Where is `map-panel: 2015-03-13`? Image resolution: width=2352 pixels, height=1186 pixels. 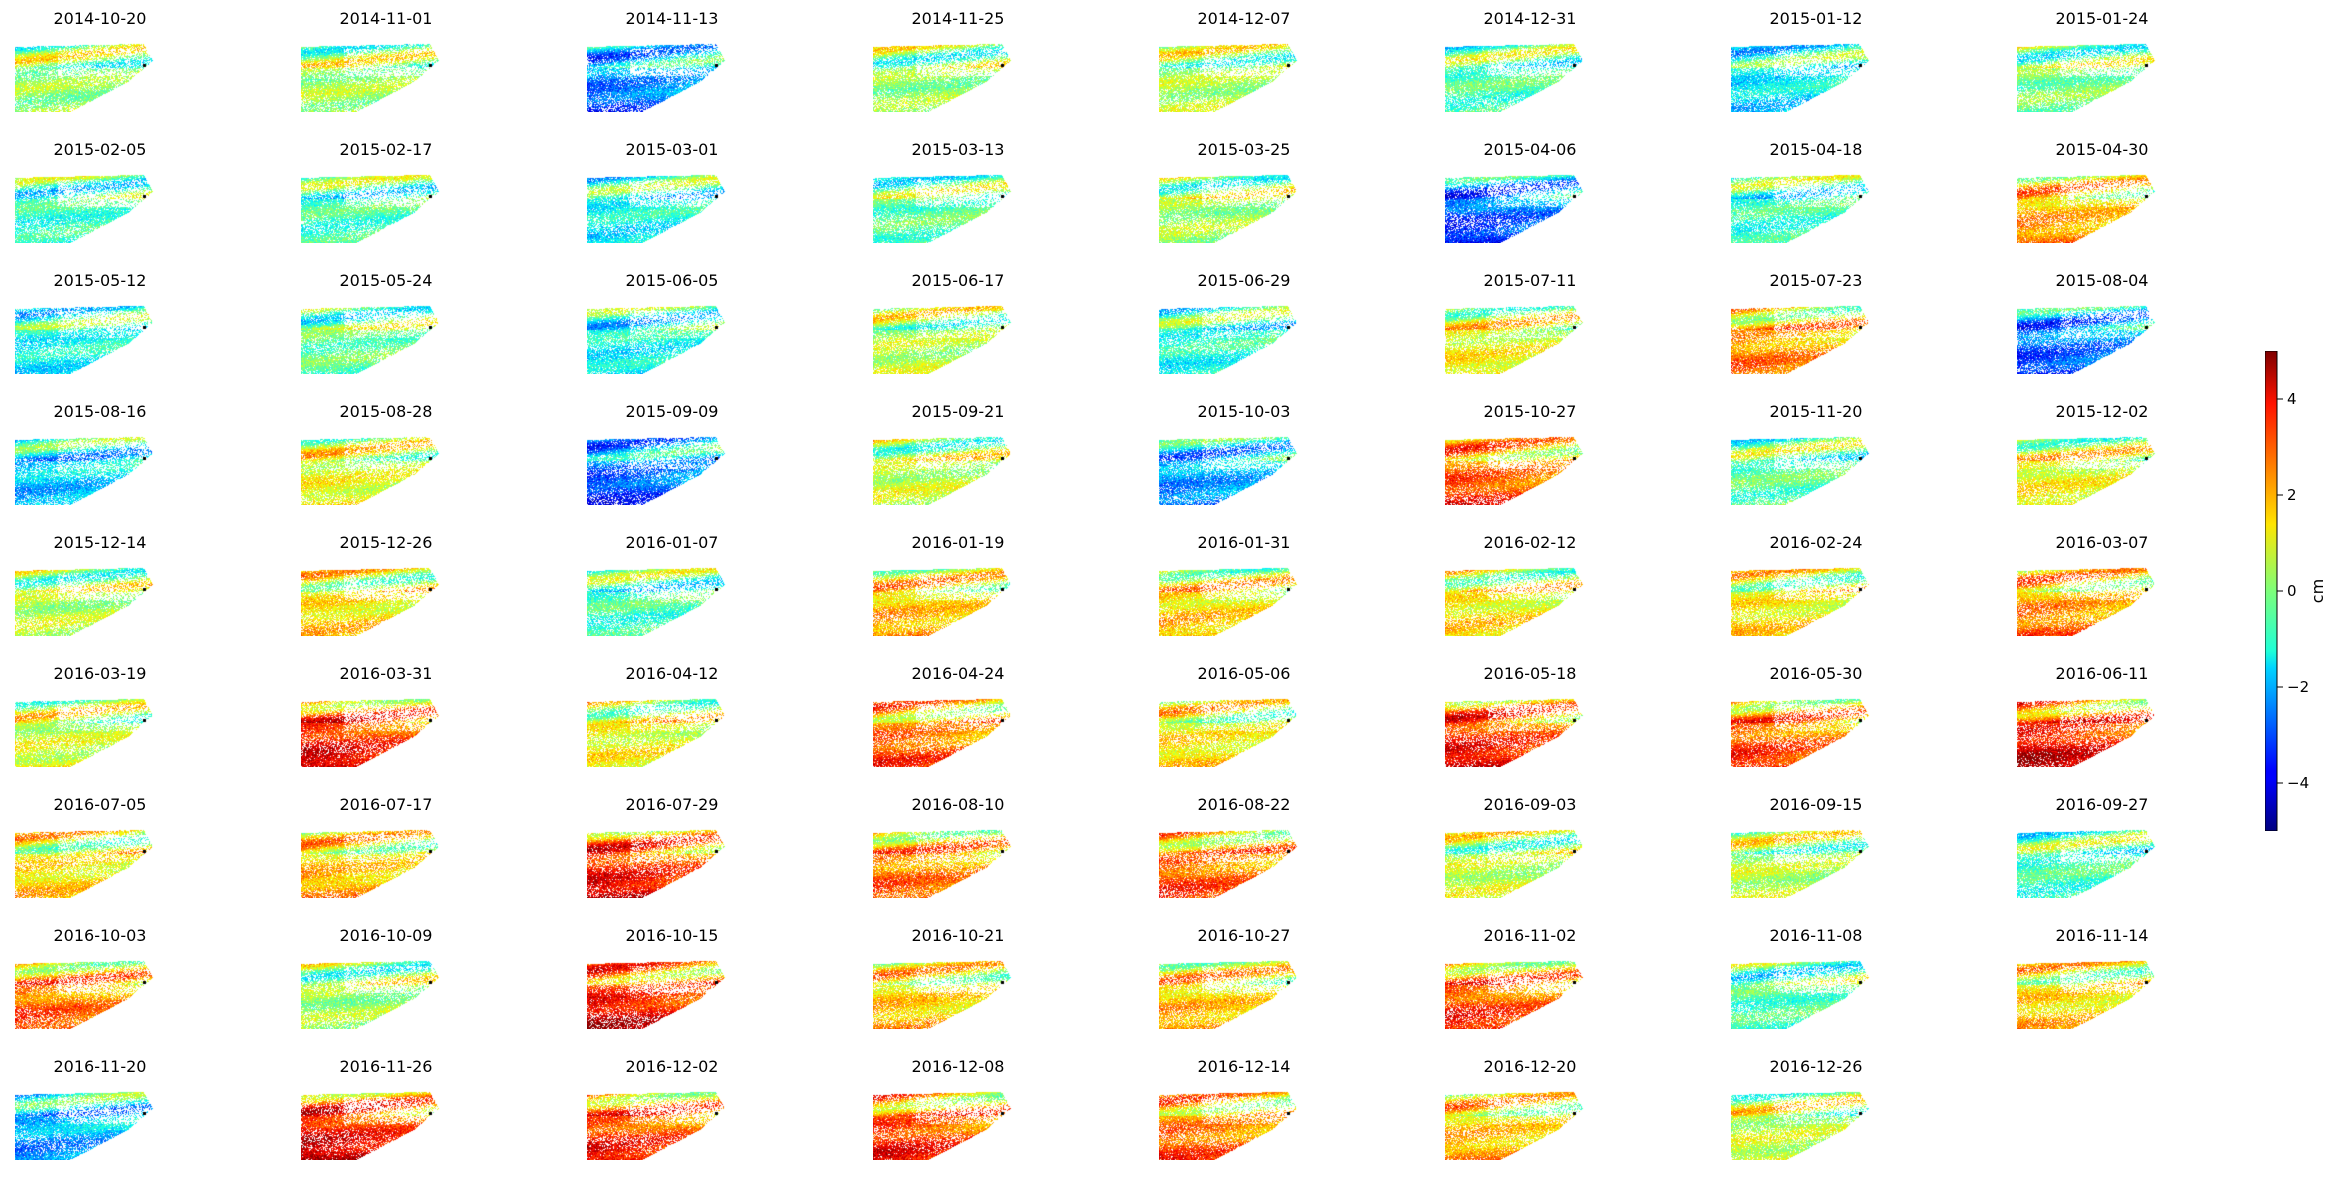
map-panel: 2015-03-13 is located at coordinates (973, 205).